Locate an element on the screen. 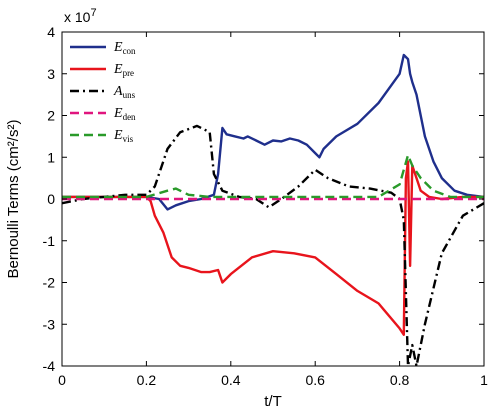  y-tick-label: -1 is located at coordinates (49, 241).